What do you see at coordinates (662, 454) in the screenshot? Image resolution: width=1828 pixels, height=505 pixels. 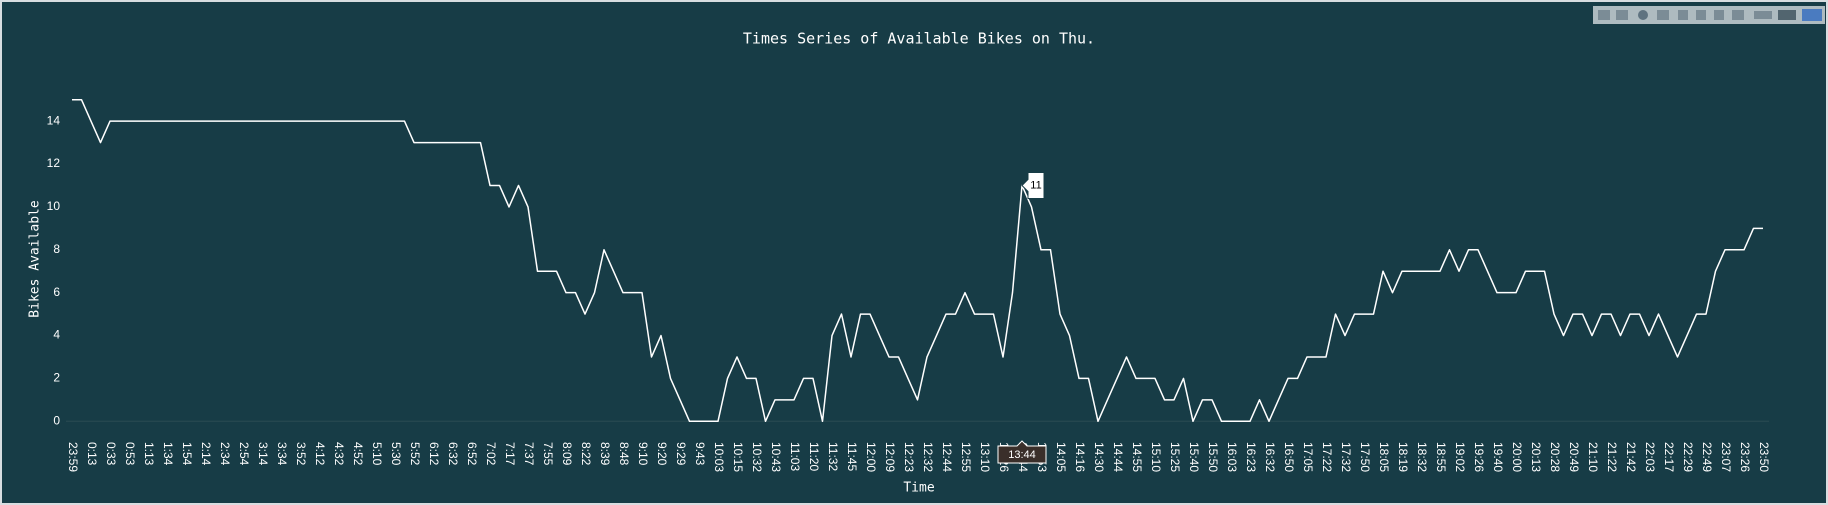 I see `x-tick-label: 9:20` at bounding box center [662, 454].